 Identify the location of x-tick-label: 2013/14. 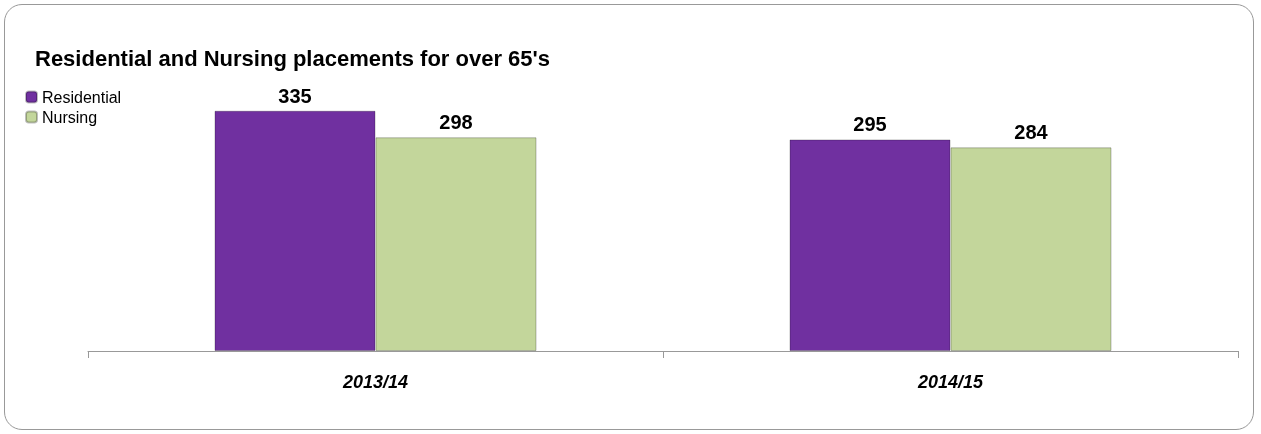
(375, 382).